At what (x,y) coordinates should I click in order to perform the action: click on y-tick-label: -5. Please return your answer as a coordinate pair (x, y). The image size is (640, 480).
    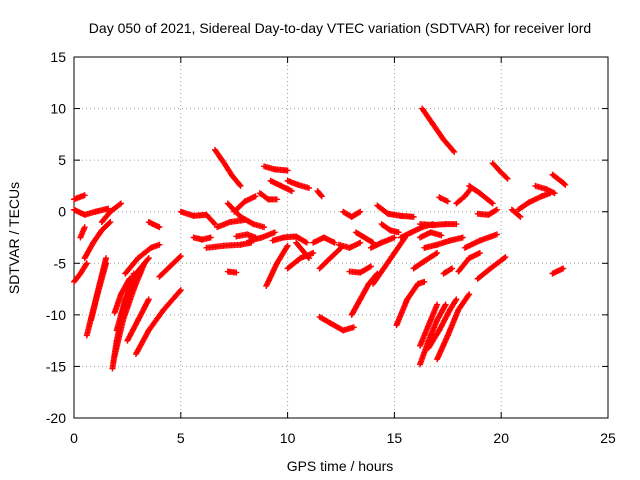
    Looking at the image, I should click on (60, 263).